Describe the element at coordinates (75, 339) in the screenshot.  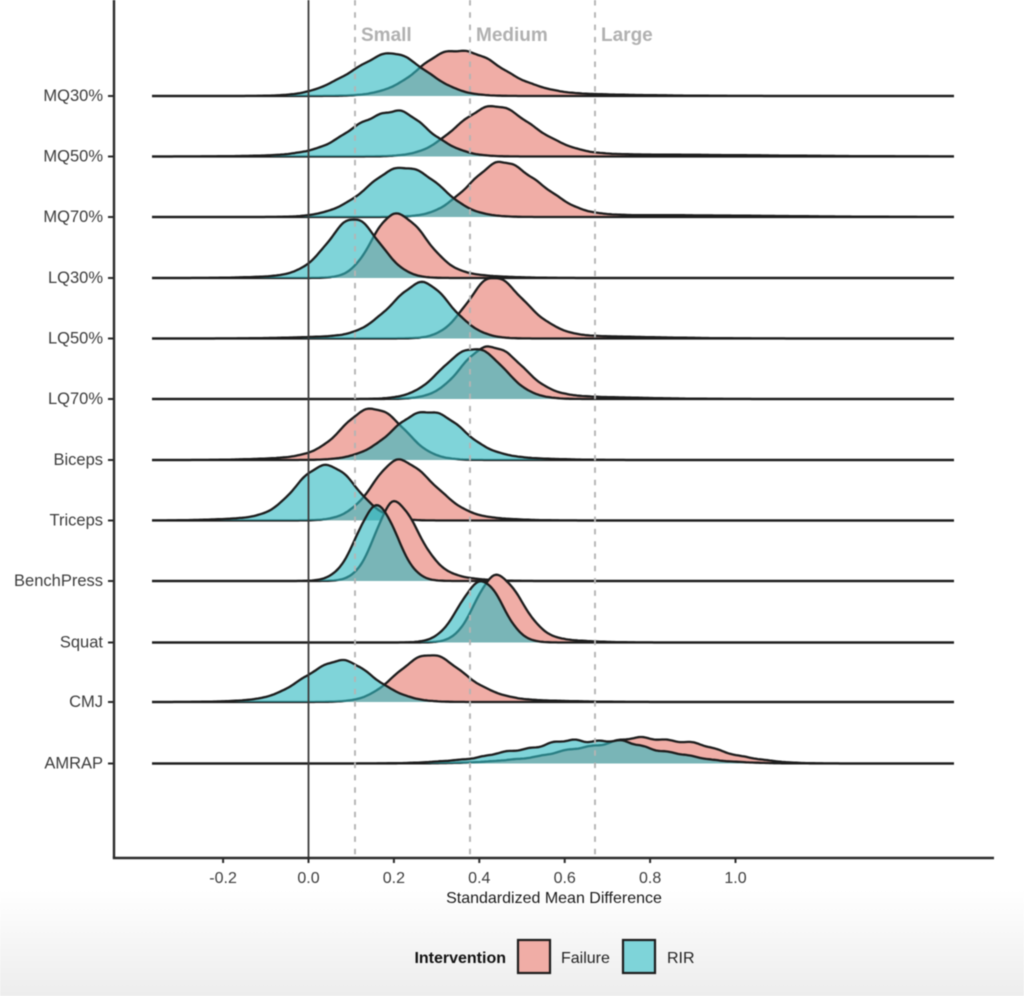
I see `svg-text: LQ50%` at that location.